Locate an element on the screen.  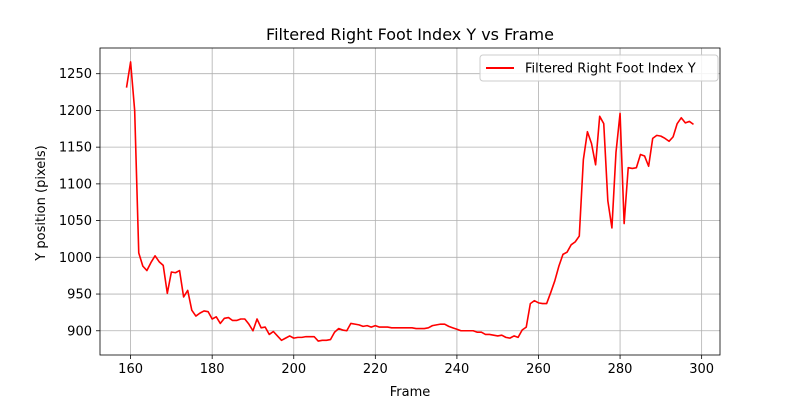
y-tick-label: 1200 is located at coordinates (75, 111).